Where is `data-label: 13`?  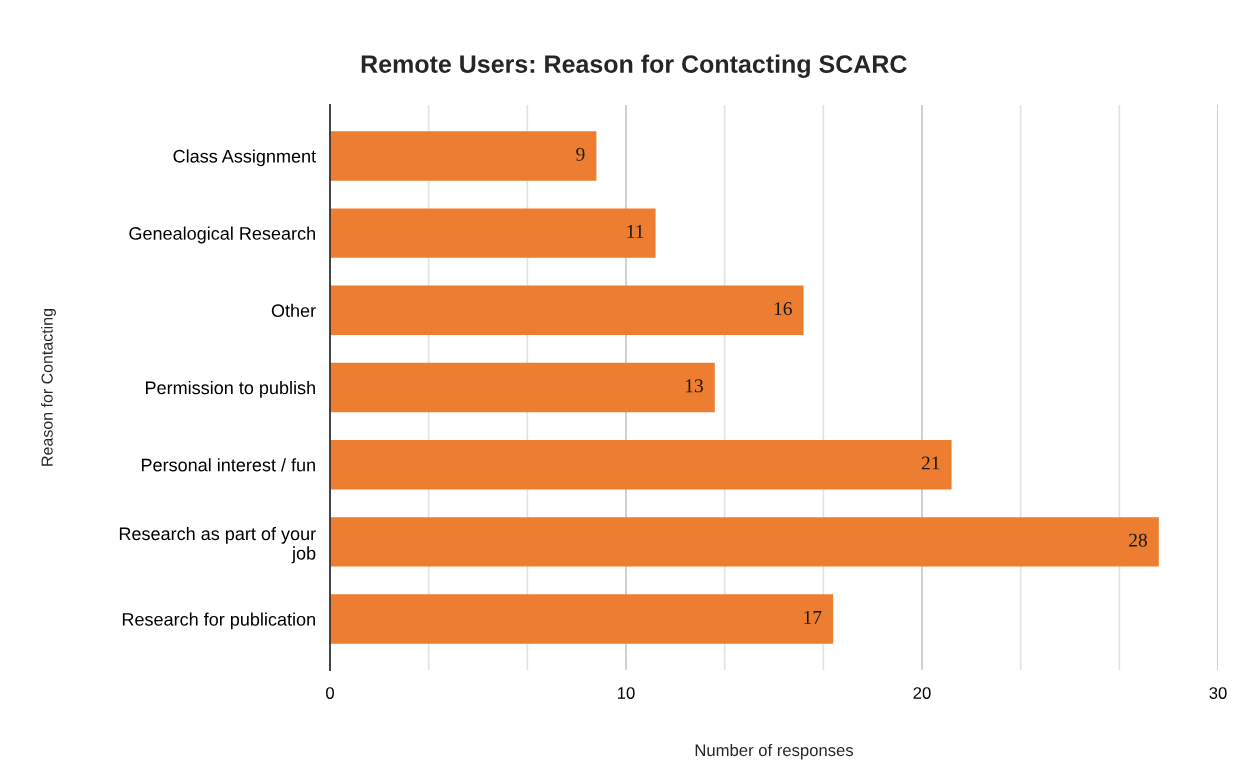 data-label: 13 is located at coordinates (694, 386).